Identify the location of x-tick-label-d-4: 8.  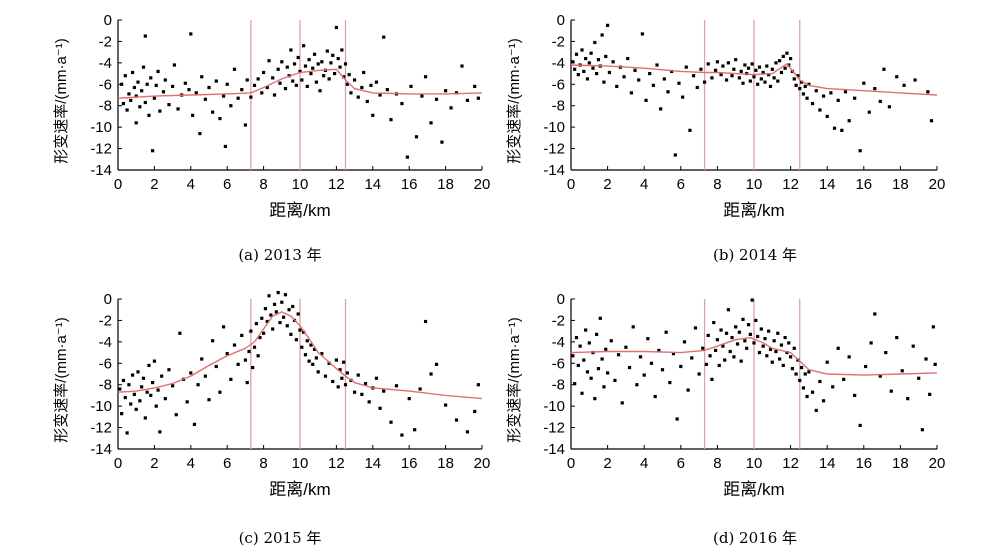
(717, 463).